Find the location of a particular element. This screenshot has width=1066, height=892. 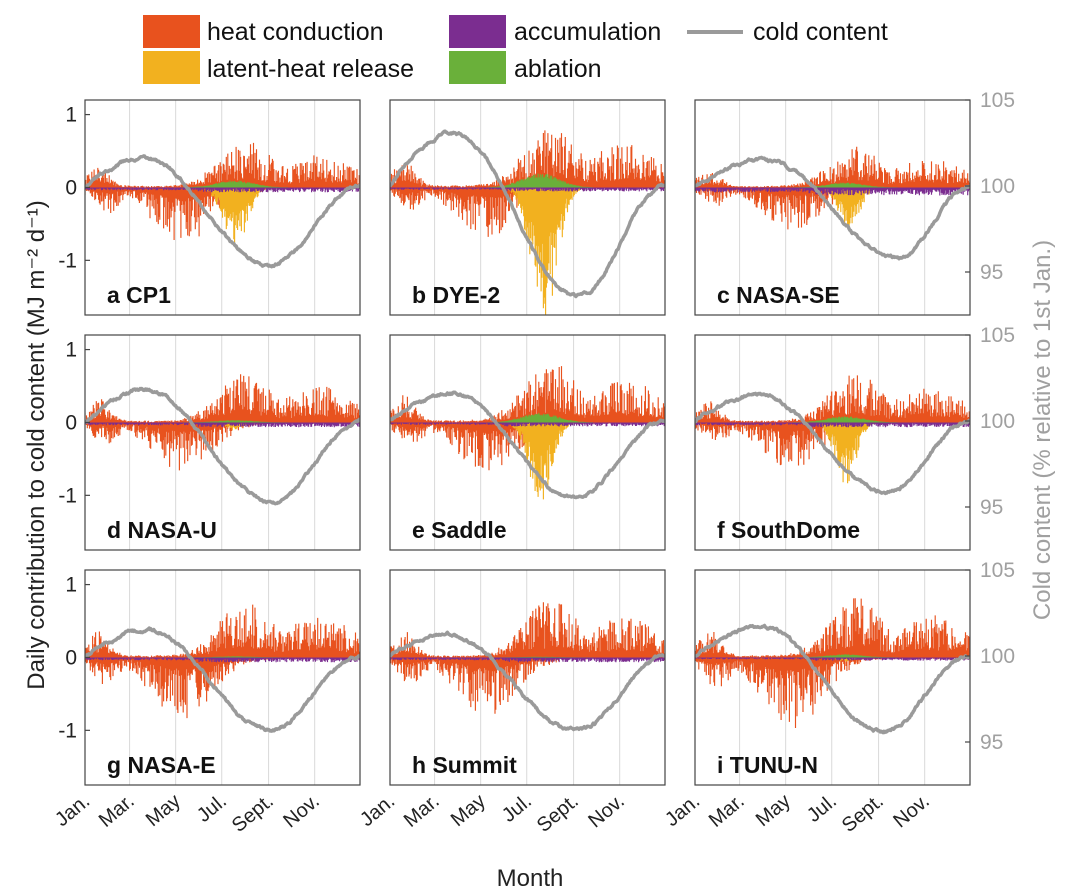

legend-label-cold-content: cold content is located at coordinates (820, 32).